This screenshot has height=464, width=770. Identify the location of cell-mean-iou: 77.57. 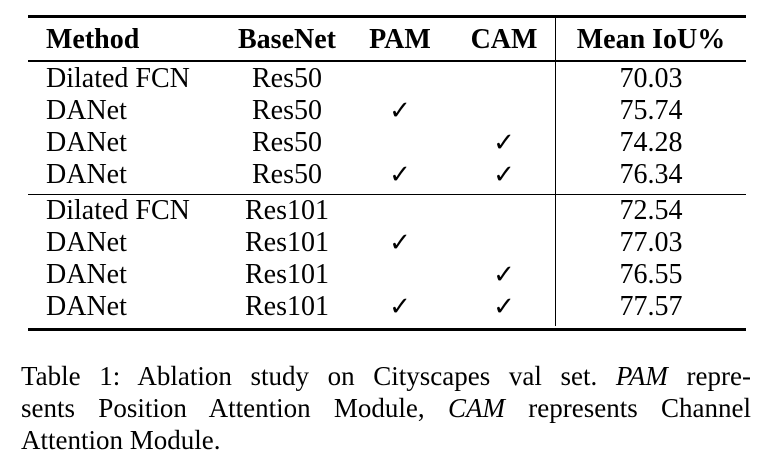
(651, 306).